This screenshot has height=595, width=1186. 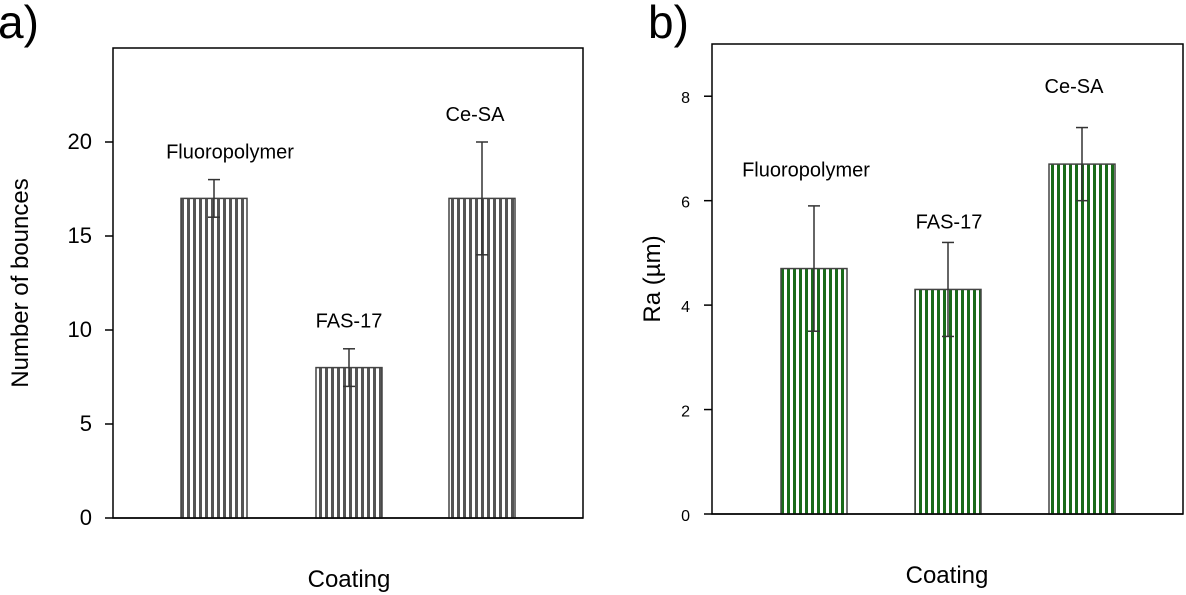 What do you see at coordinates (86, 423) in the screenshot?
I see `y-tick-label-a-1: 5` at bounding box center [86, 423].